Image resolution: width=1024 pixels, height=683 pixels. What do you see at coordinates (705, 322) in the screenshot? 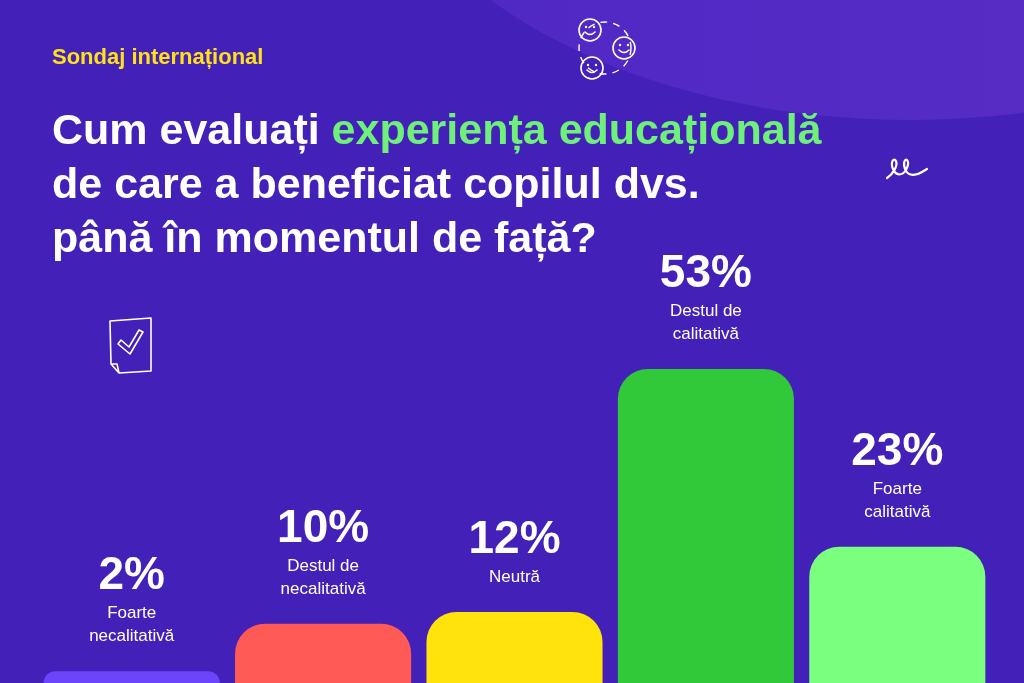
I see `x-tick-label: Destul de calitativă` at bounding box center [705, 322].